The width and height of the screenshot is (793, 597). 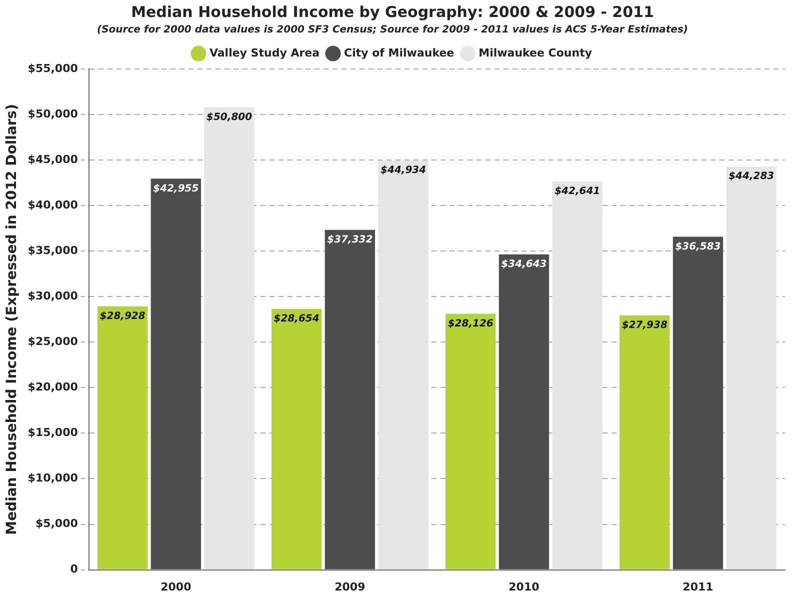 I want to click on y-tick-label: $45,000, so click(x=53, y=159).